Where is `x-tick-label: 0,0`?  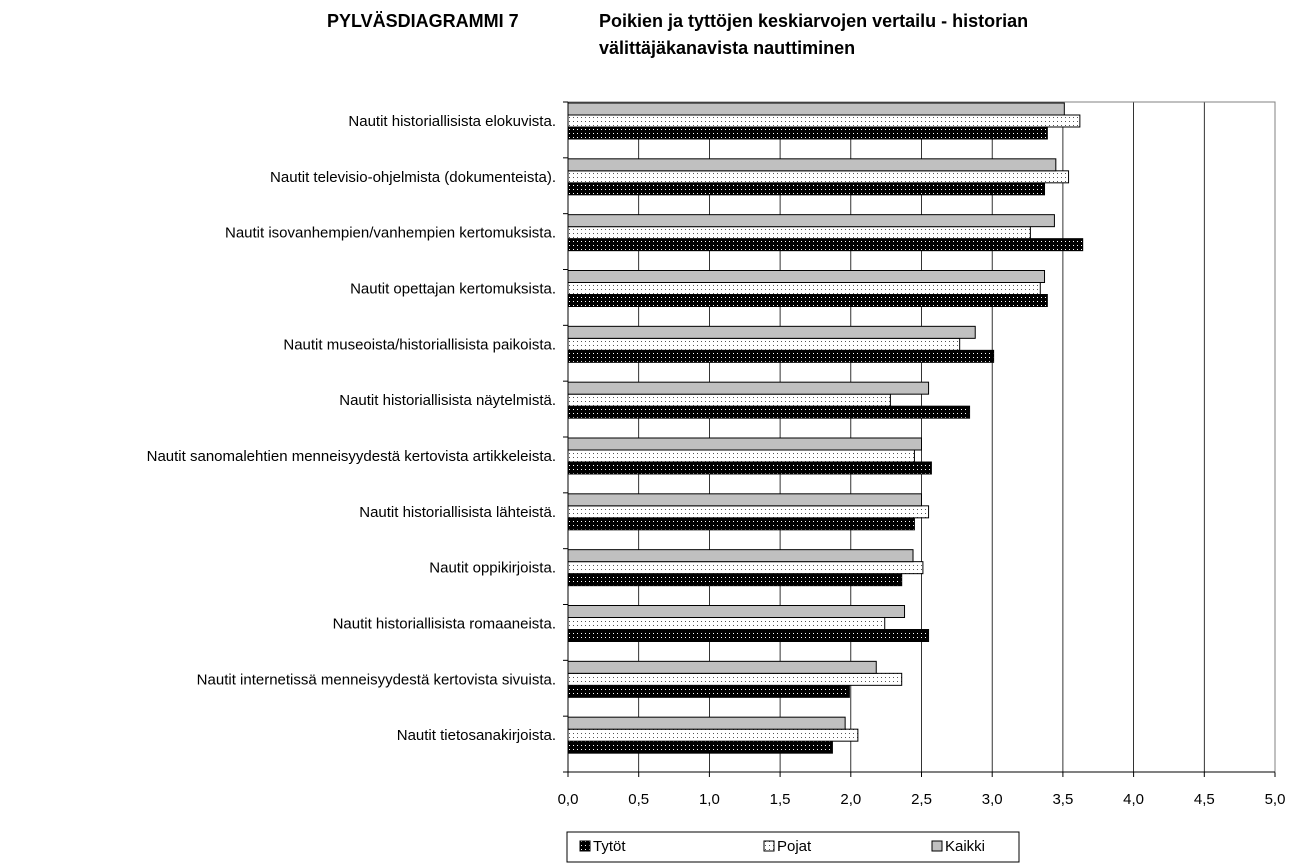
x-tick-label: 0,0 is located at coordinates (568, 799).